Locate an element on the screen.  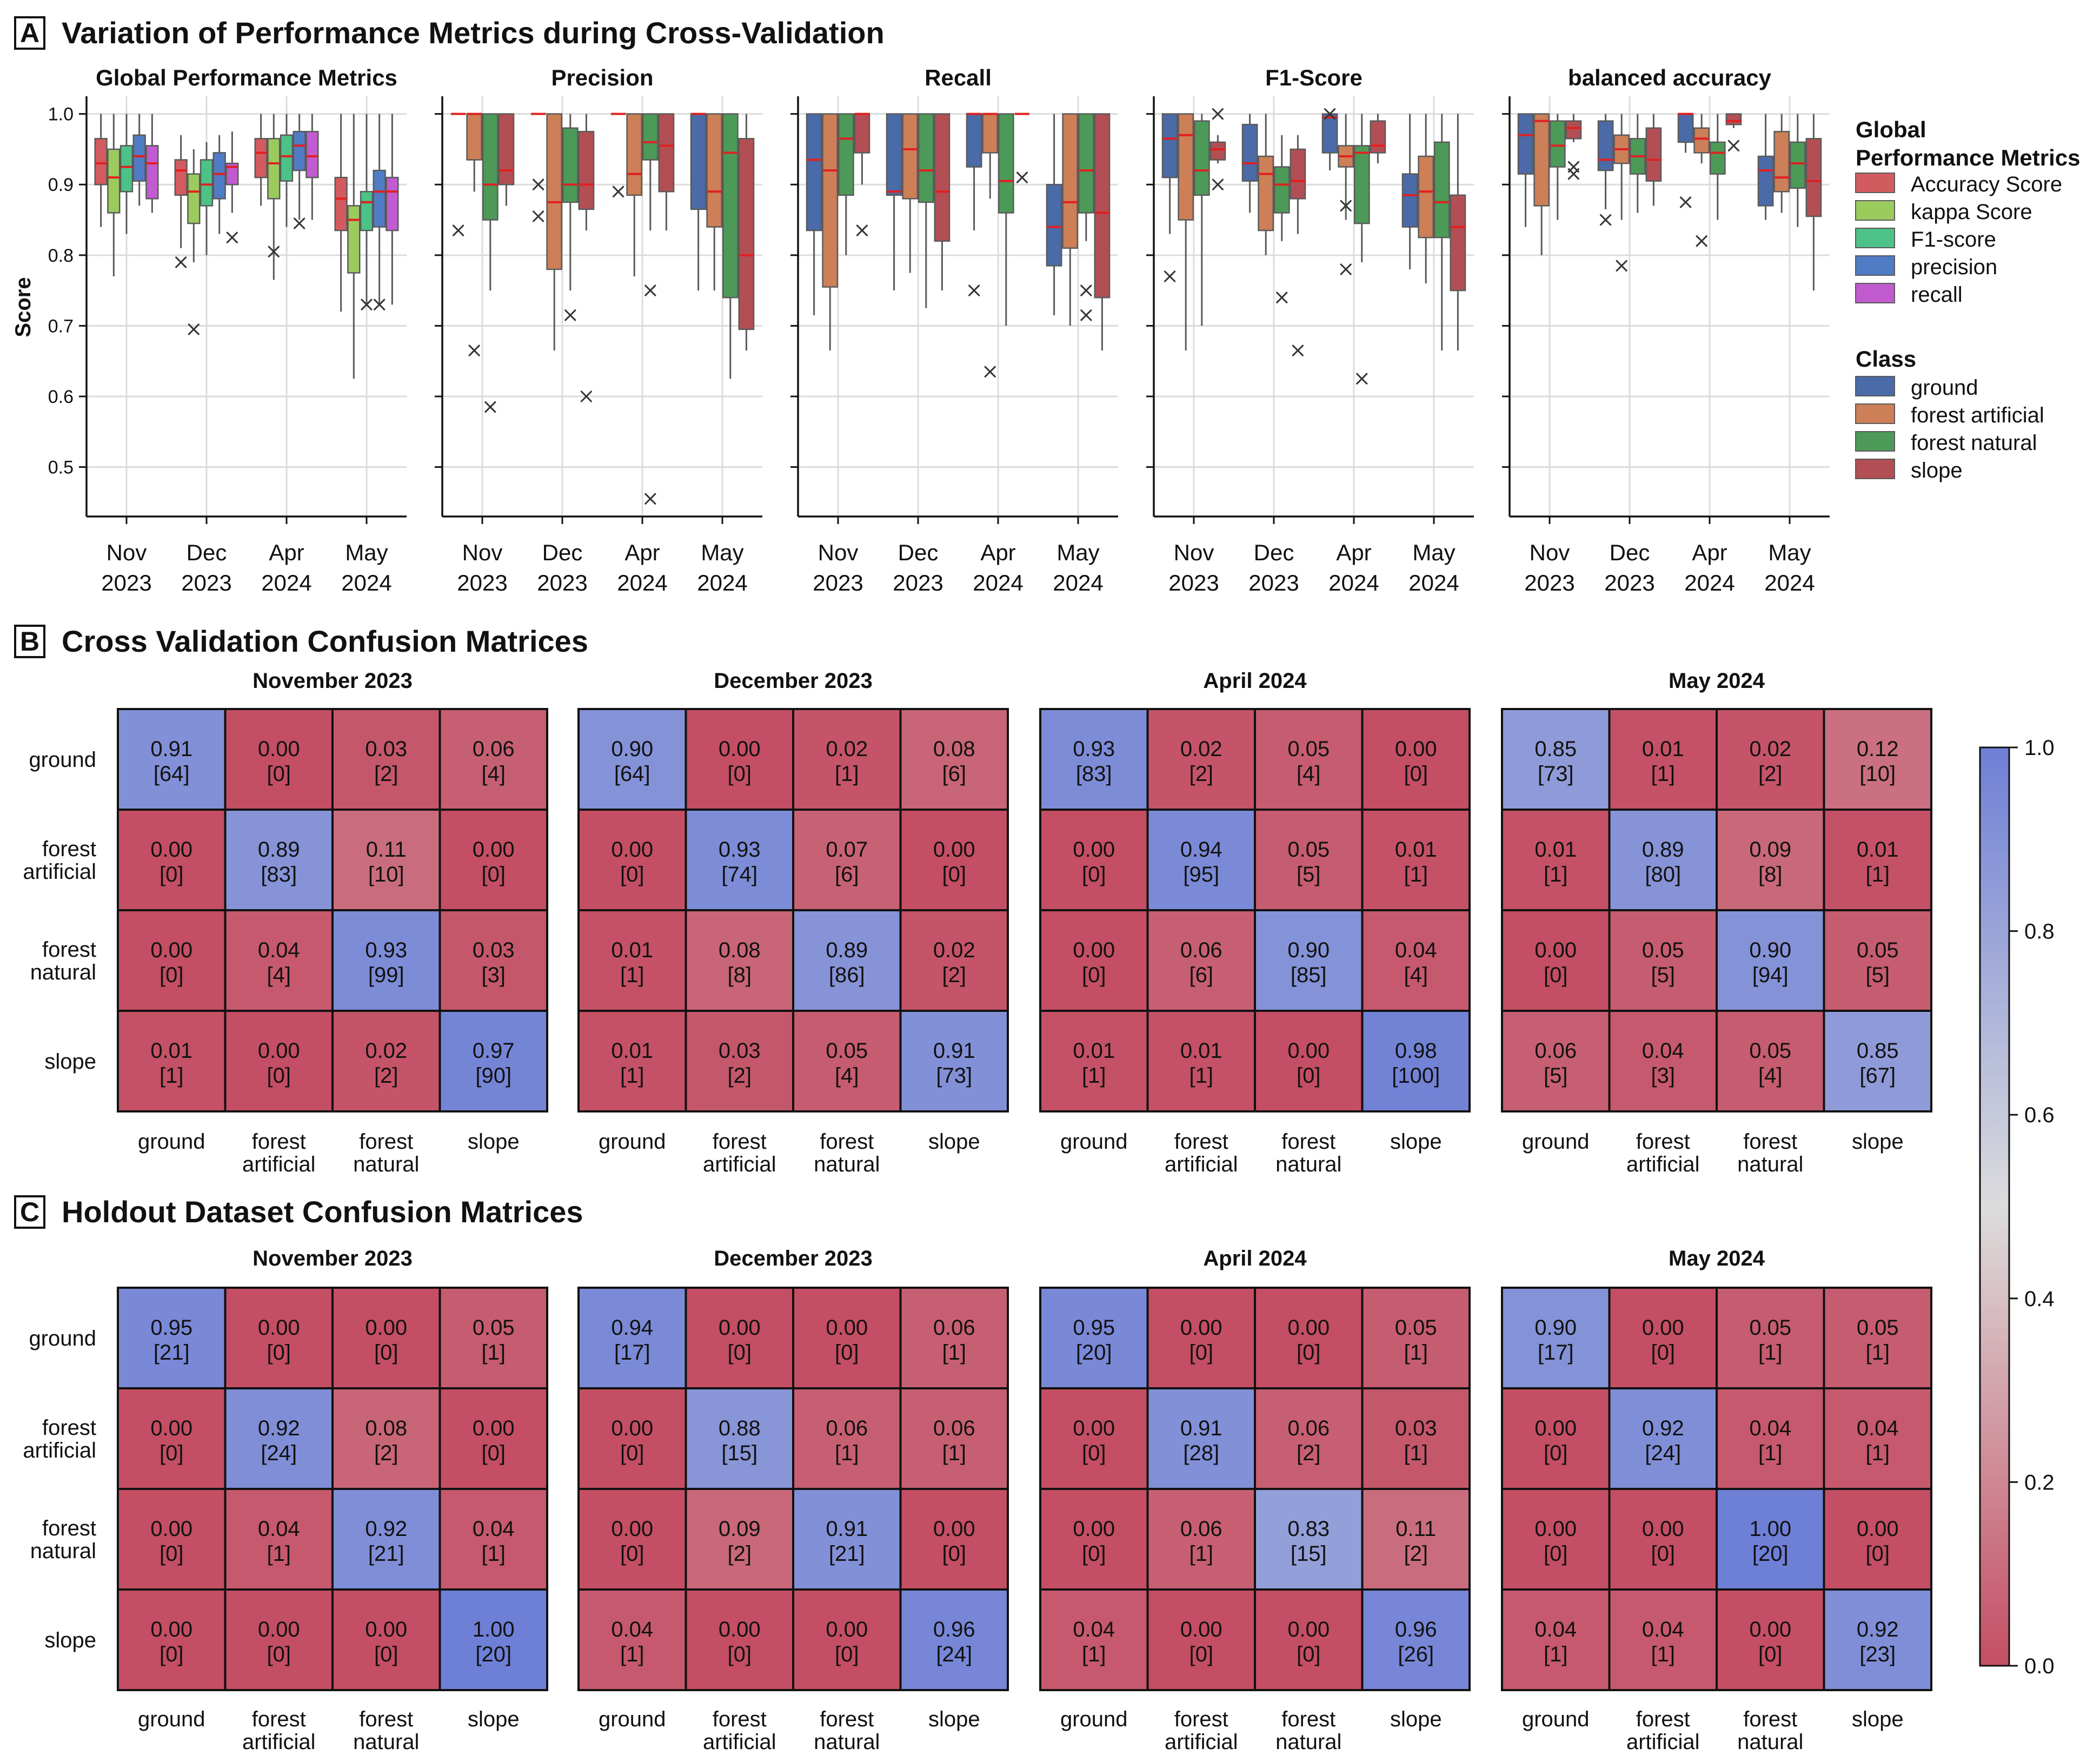
matrix-cell: 0.92[24] is located at coordinates (1663, 1438).